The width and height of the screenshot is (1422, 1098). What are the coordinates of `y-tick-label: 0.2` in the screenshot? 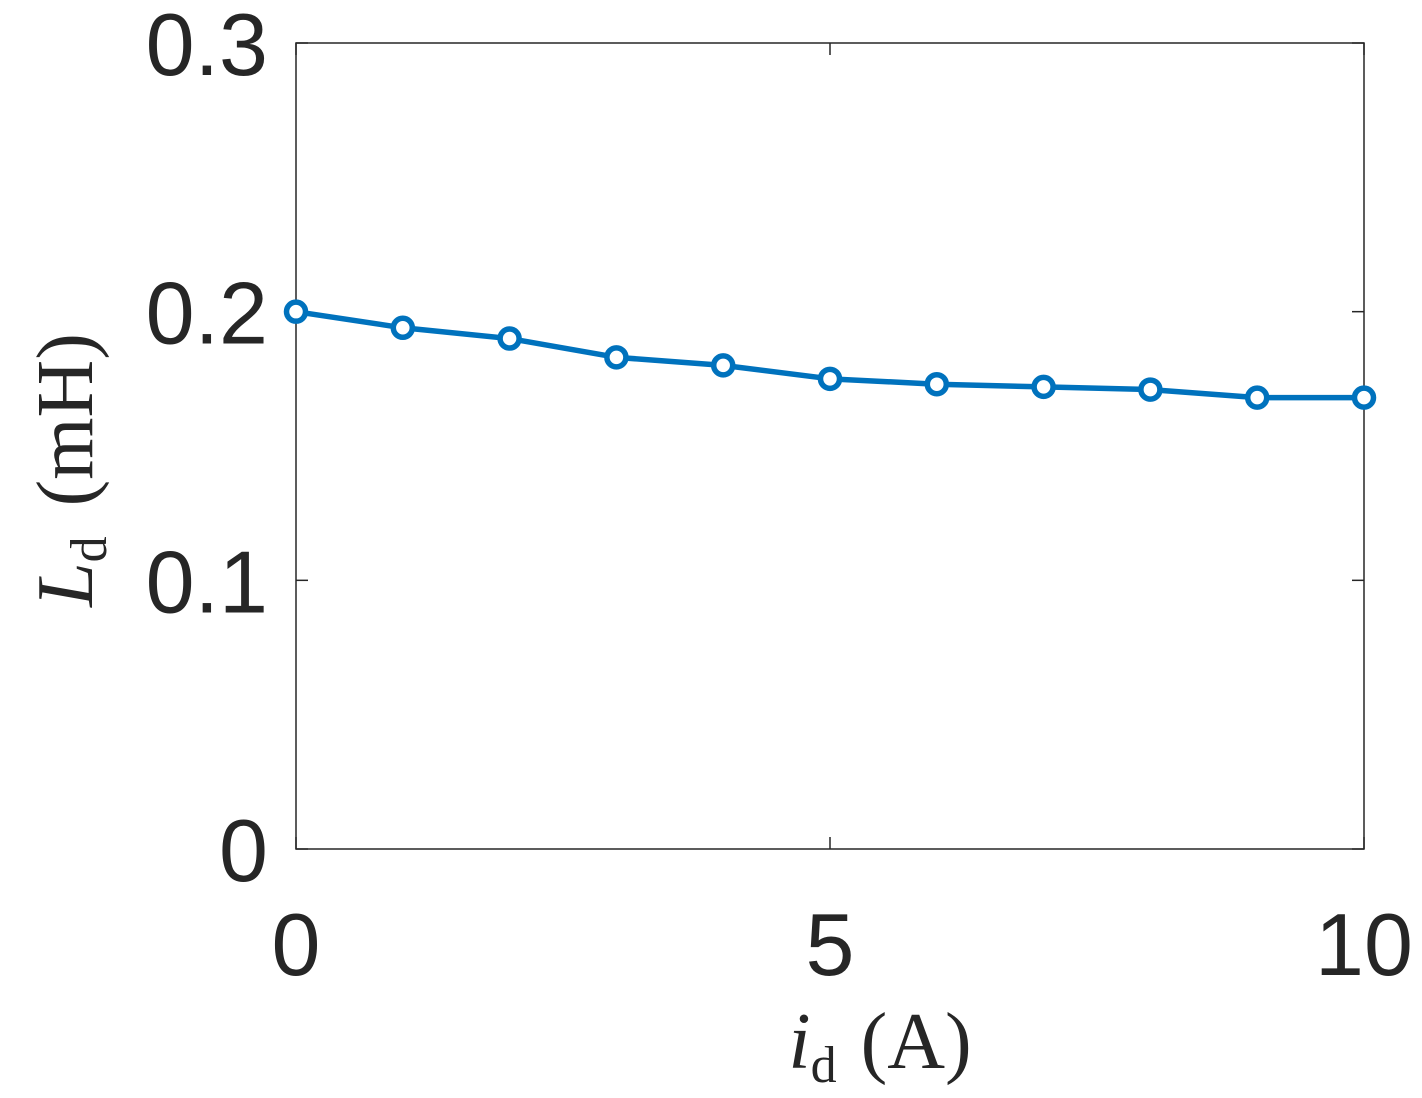 It's located at (207, 313).